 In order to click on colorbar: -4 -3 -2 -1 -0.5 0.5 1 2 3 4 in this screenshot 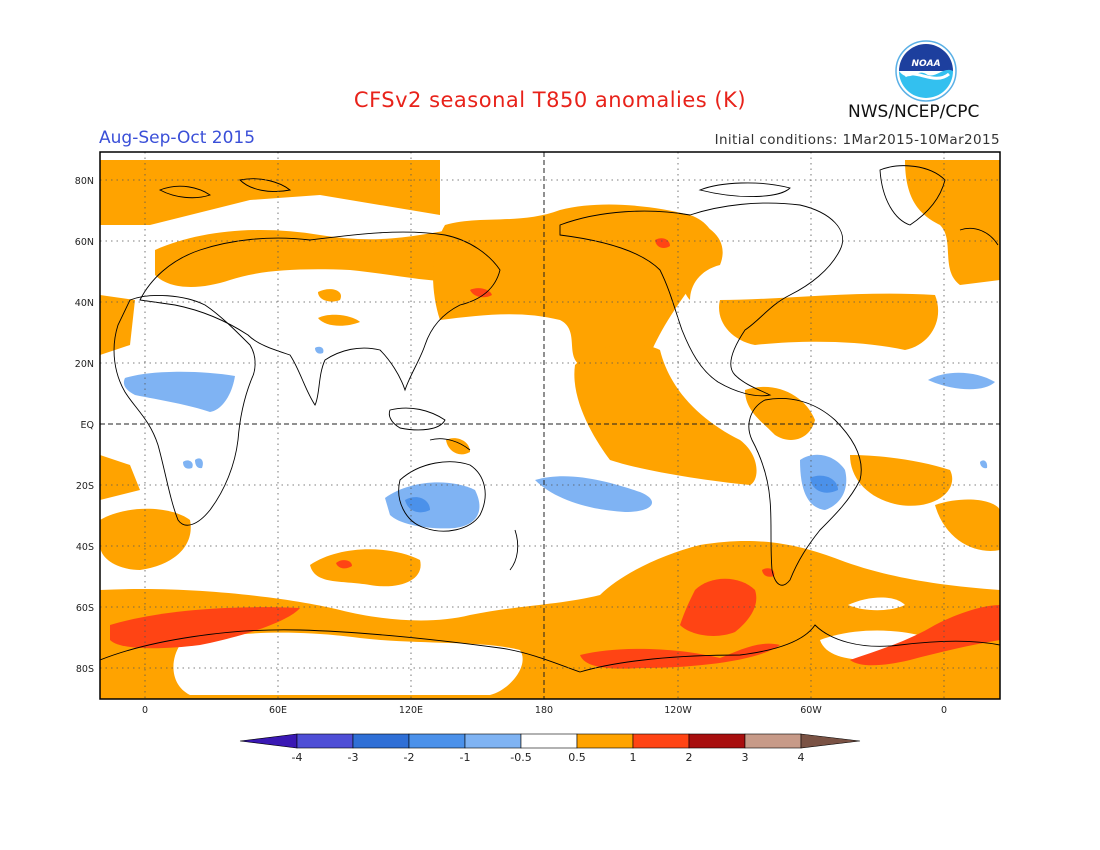, I will do `click(550, 748)`.